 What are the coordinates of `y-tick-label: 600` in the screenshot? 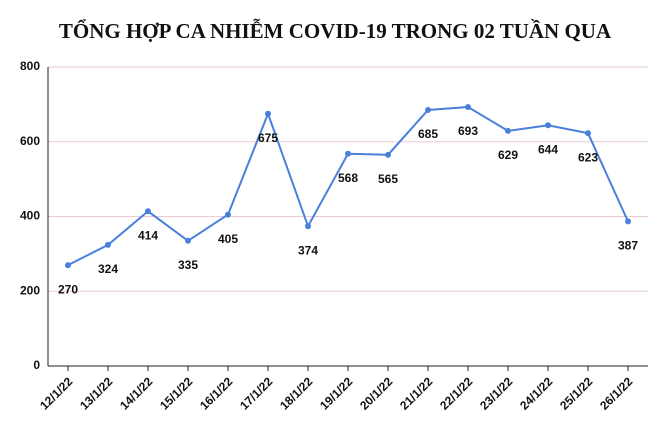 It's located at (30, 141).